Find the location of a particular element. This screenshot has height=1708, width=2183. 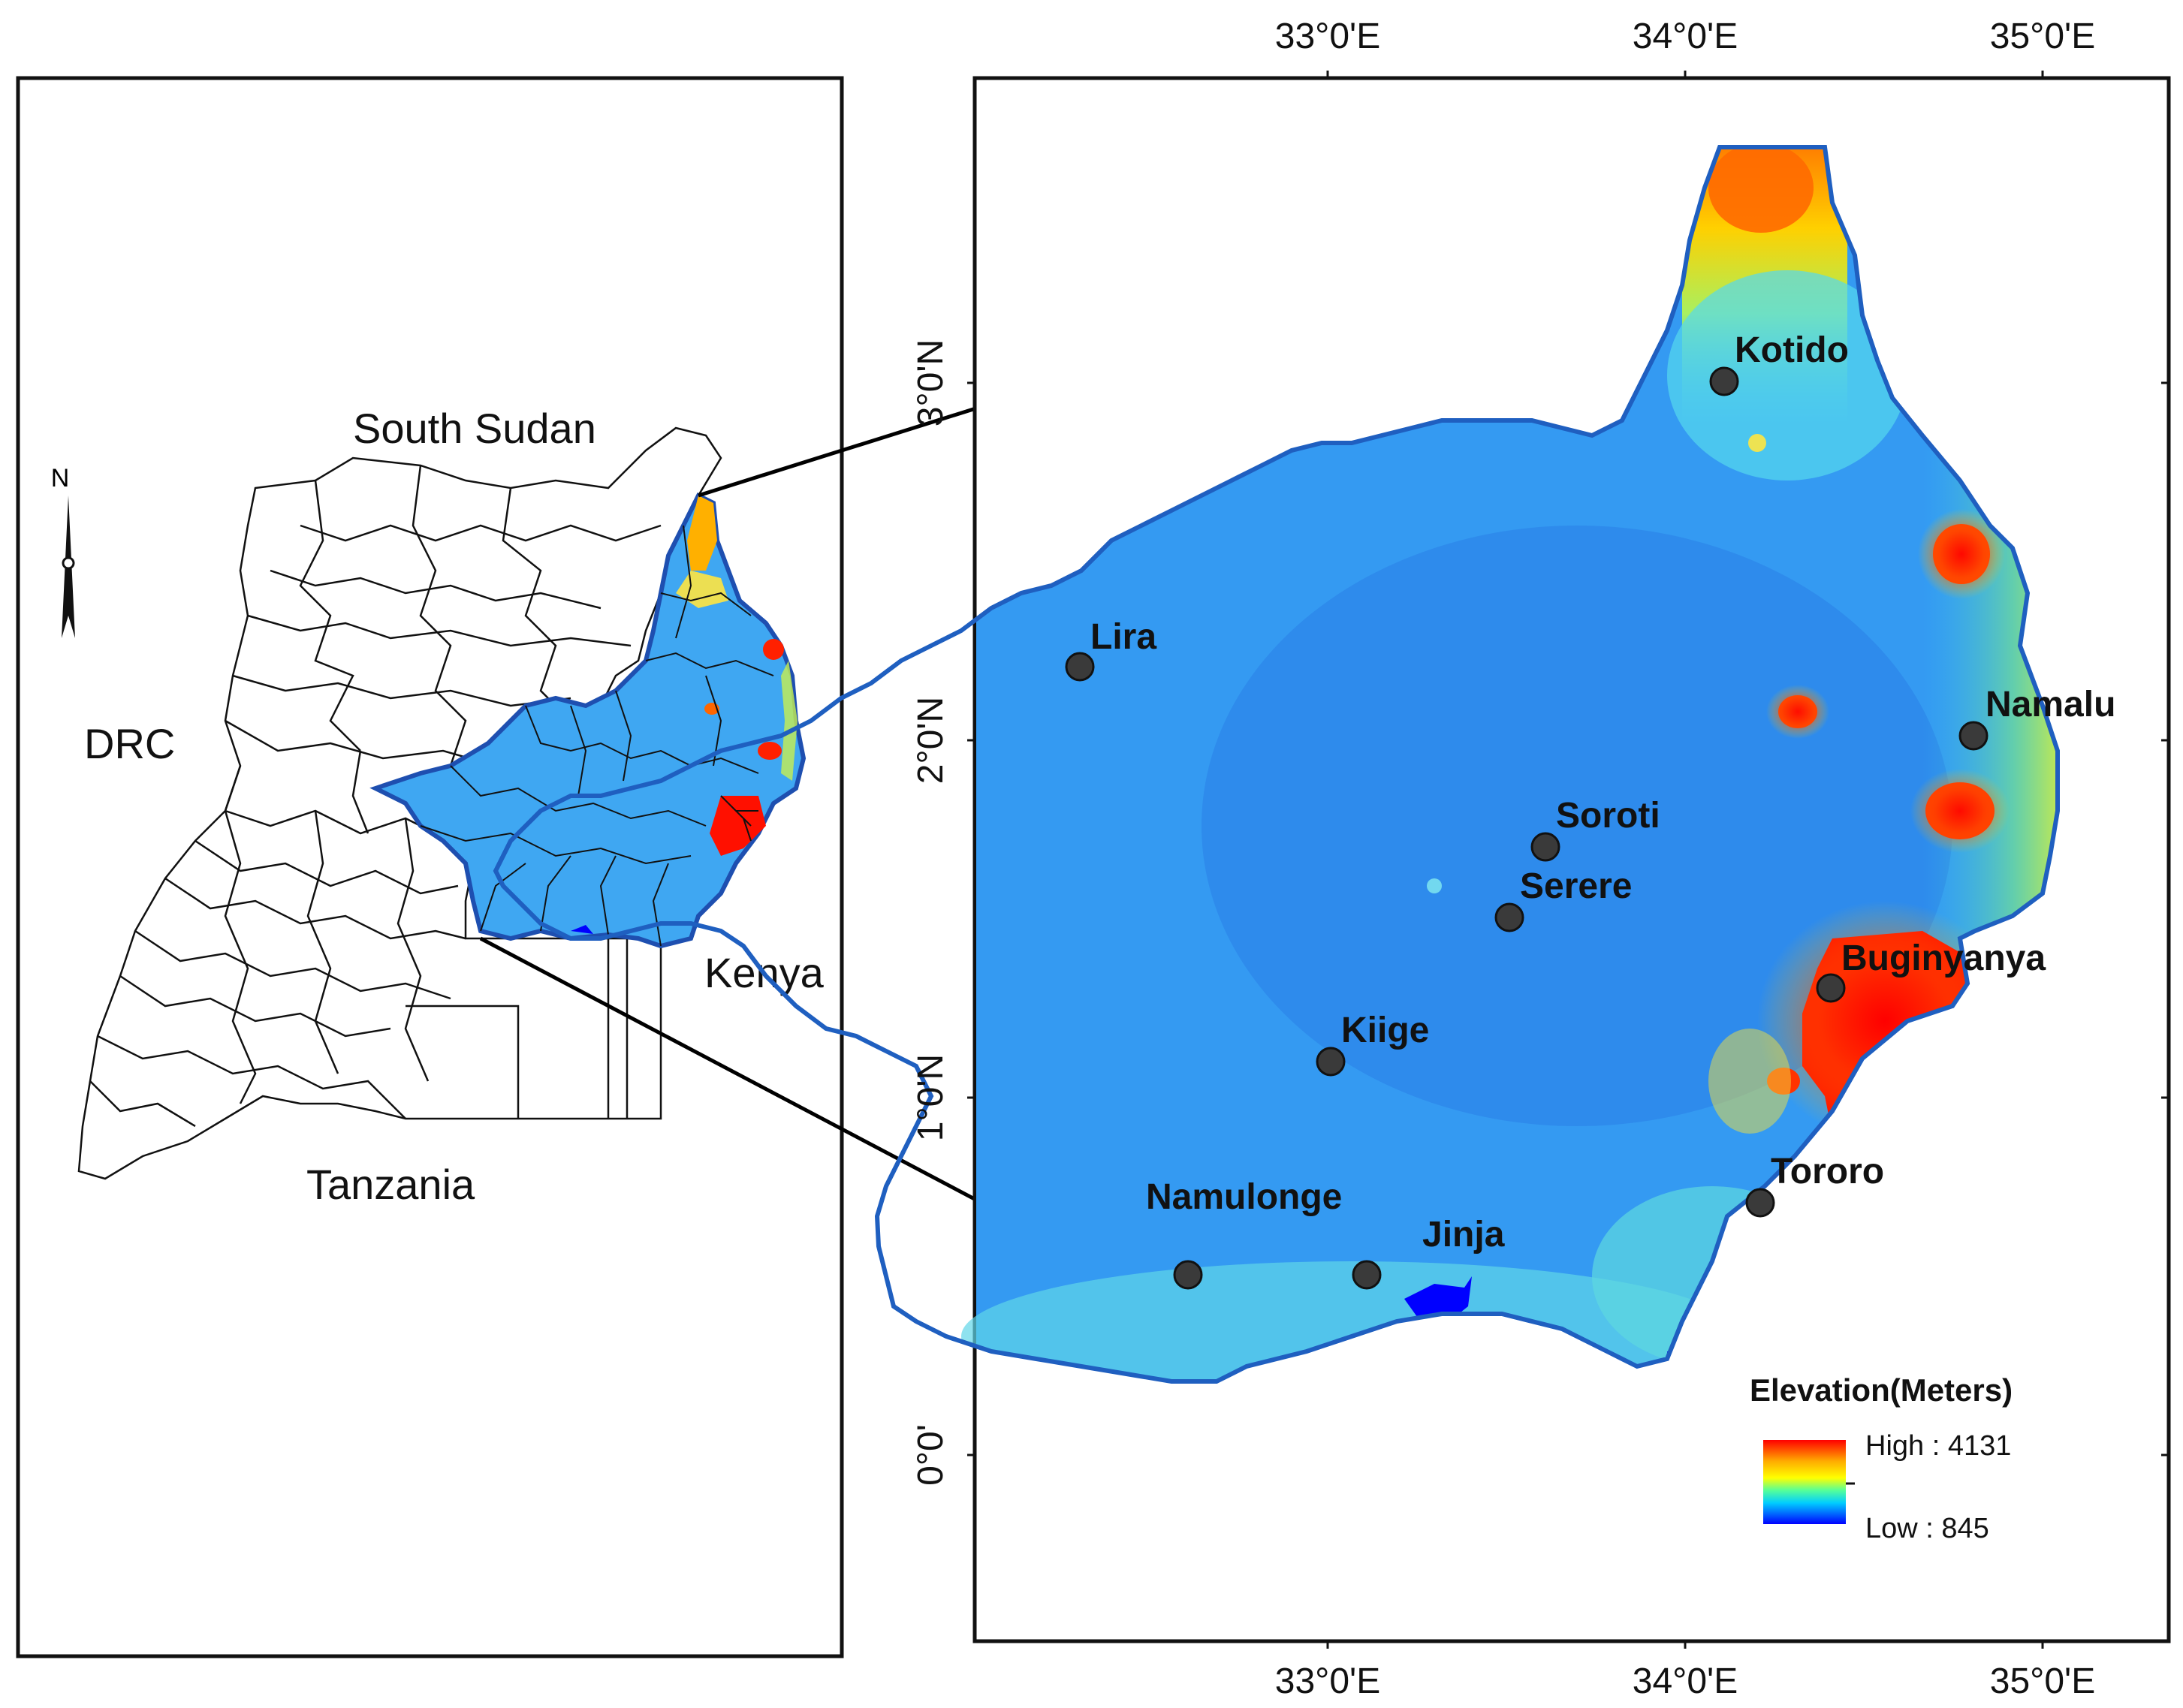

north-label: N is located at coordinates (60, 478).